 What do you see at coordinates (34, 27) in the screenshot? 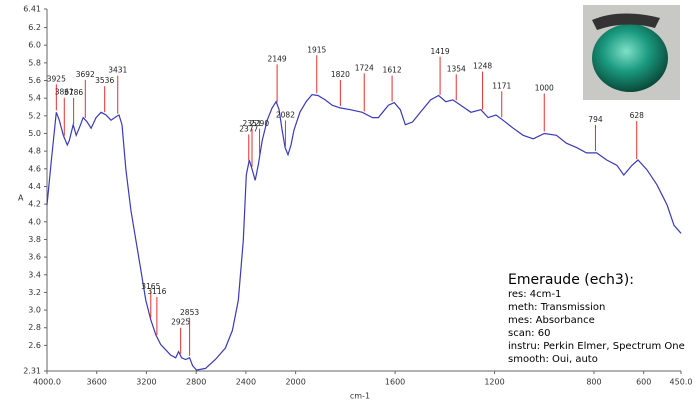
I see `y-tick-label: 6.2` at bounding box center [34, 27].